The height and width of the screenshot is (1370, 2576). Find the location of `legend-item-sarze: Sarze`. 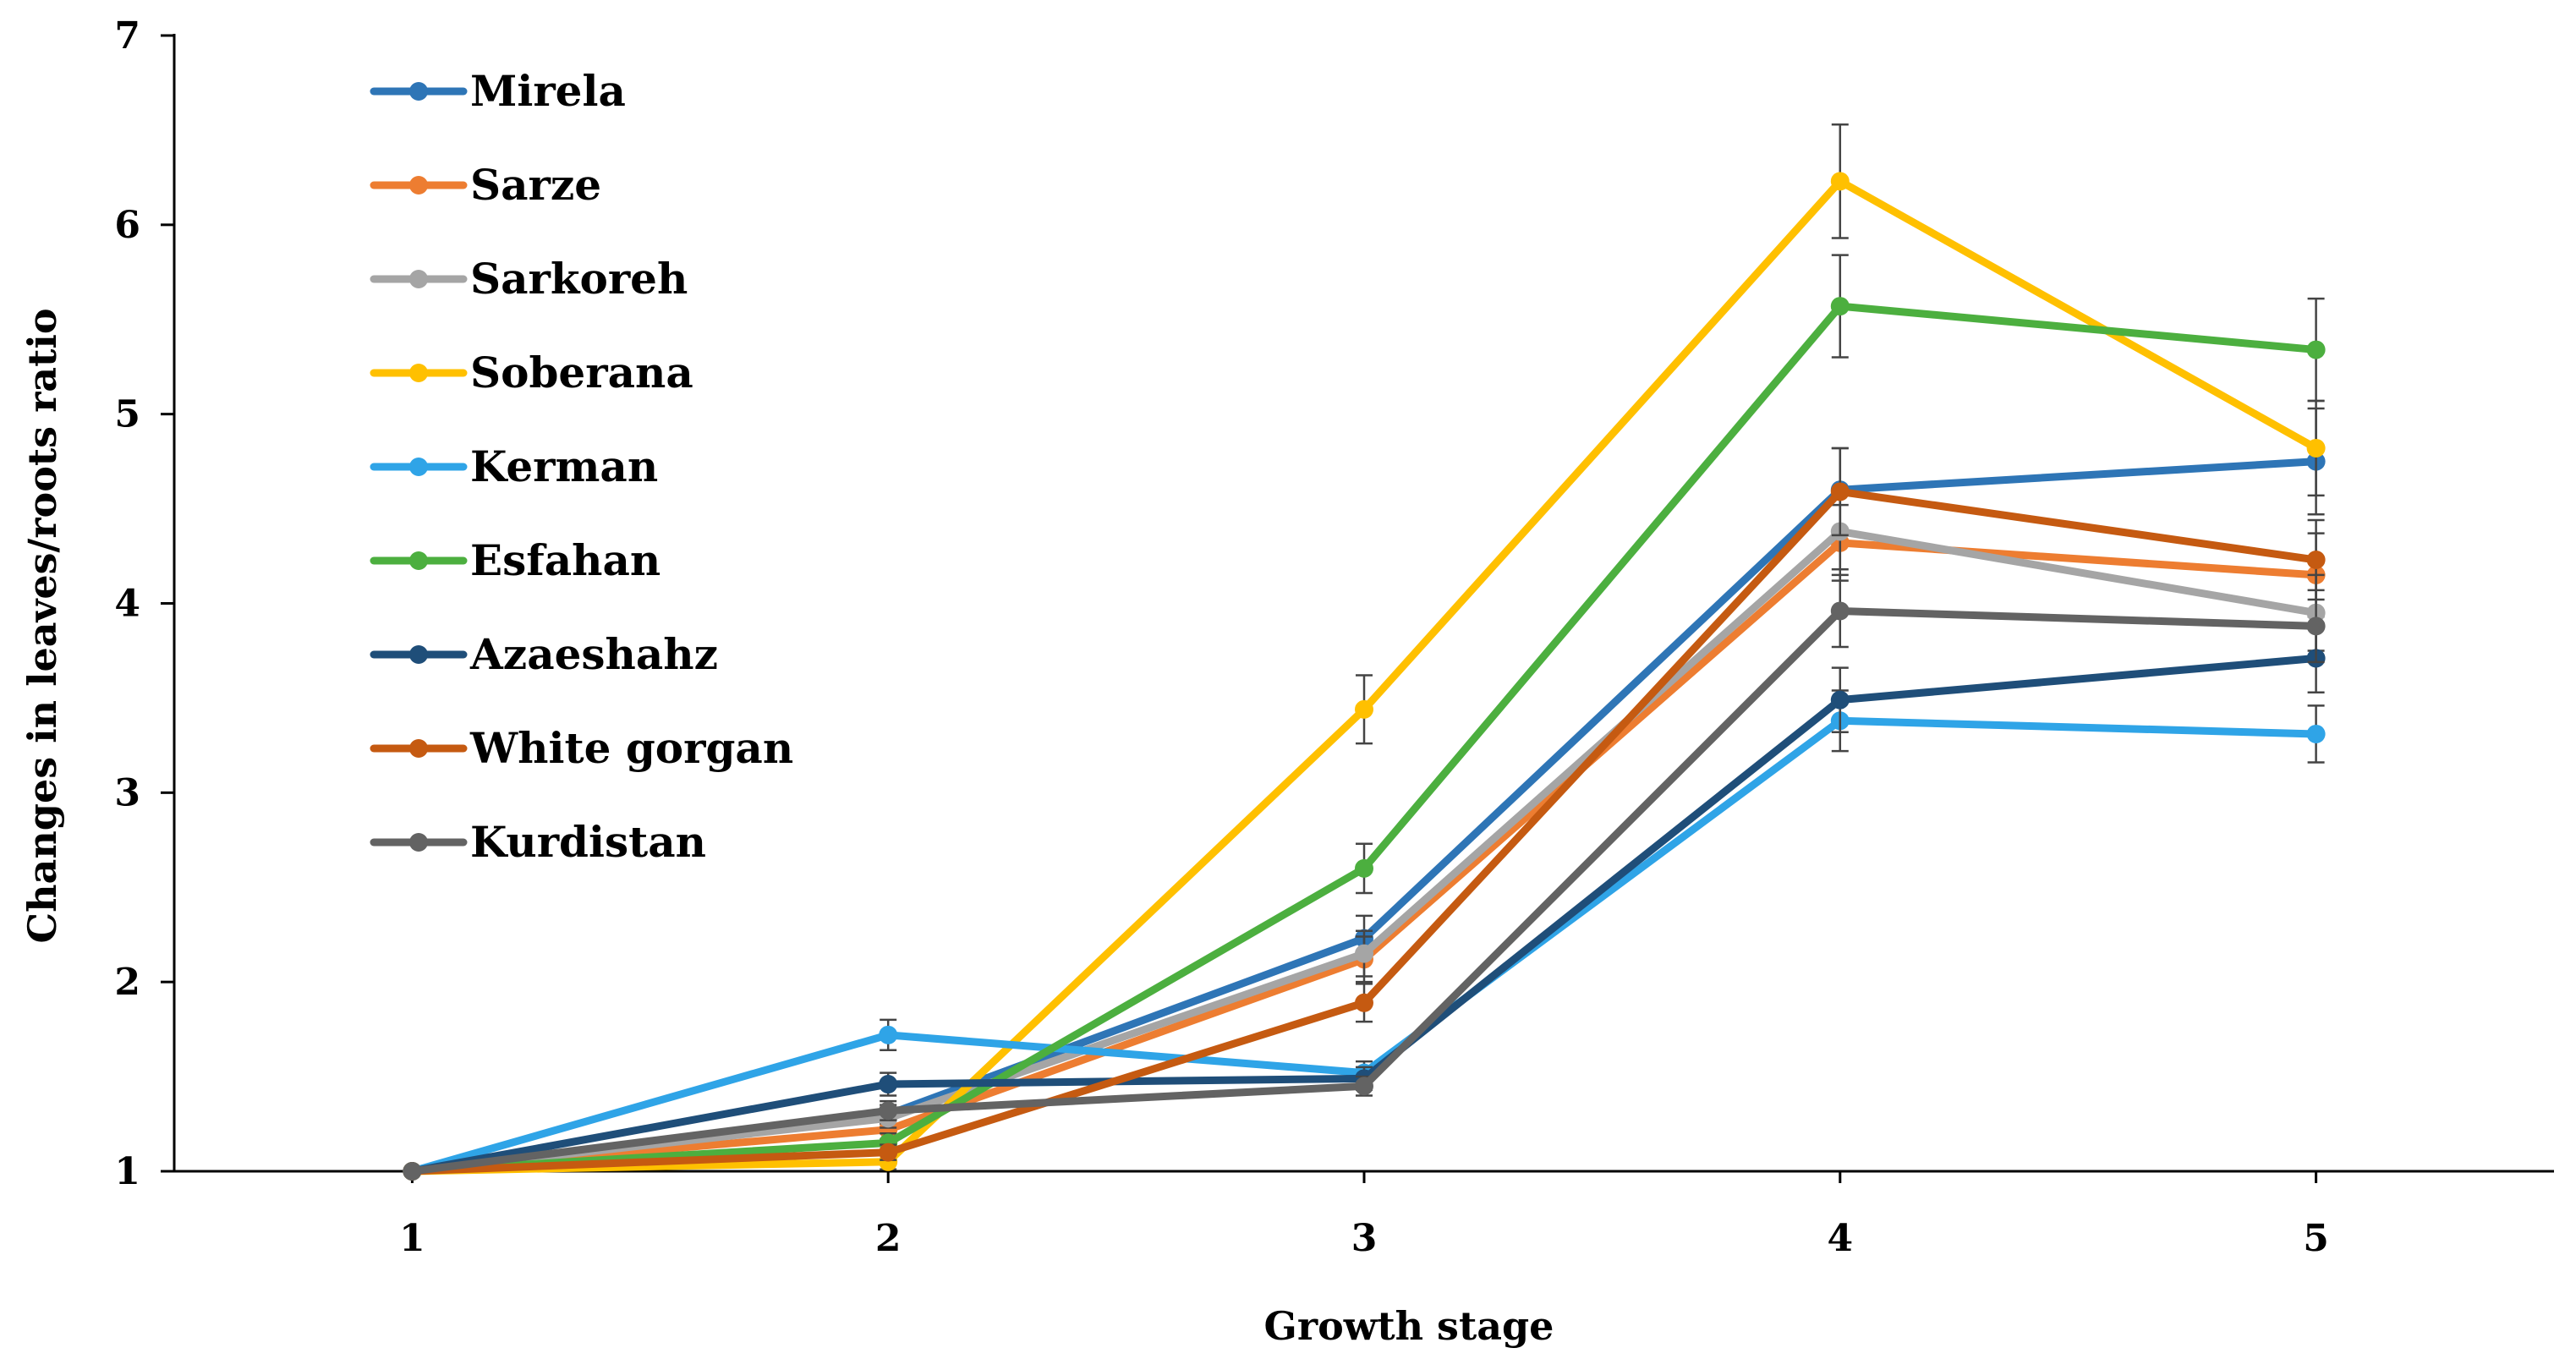

legend-item-sarze: Sarze is located at coordinates (485, 185).